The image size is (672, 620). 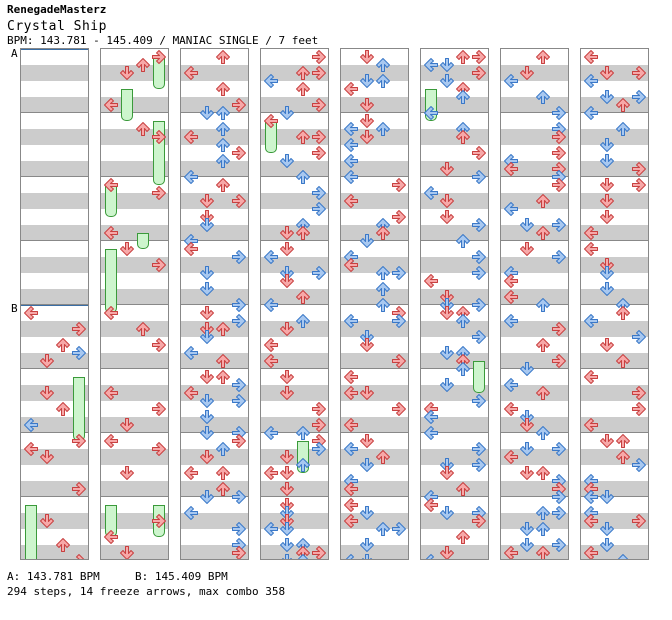 What do you see at coordinates (57, 9) in the screenshot?
I see `chart-author: RenegadeMasterz` at bounding box center [57, 9].